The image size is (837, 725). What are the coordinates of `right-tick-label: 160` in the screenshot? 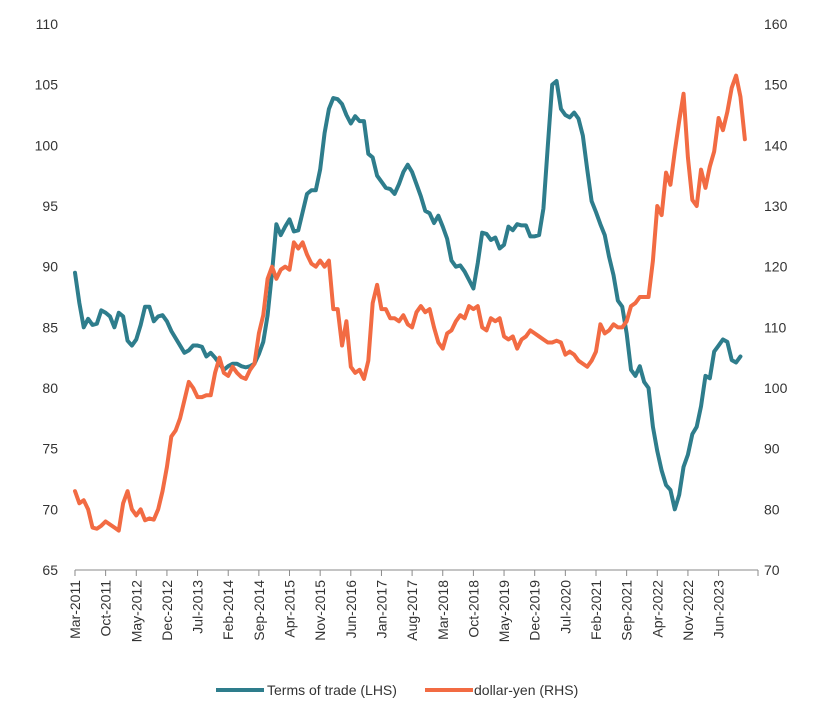 It's located at (776, 24).